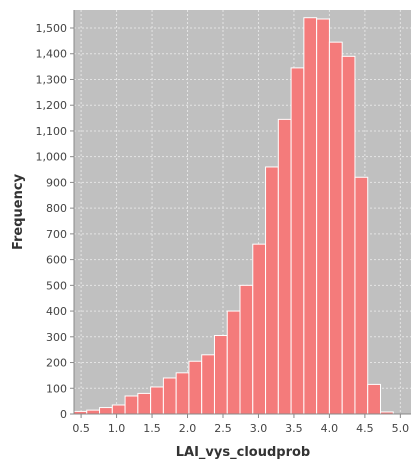 This screenshot has height=464, width=413. Describe the element at coordinates (52, 105) in the screenshot. I see `y-tick-label: 1,200` at that location.